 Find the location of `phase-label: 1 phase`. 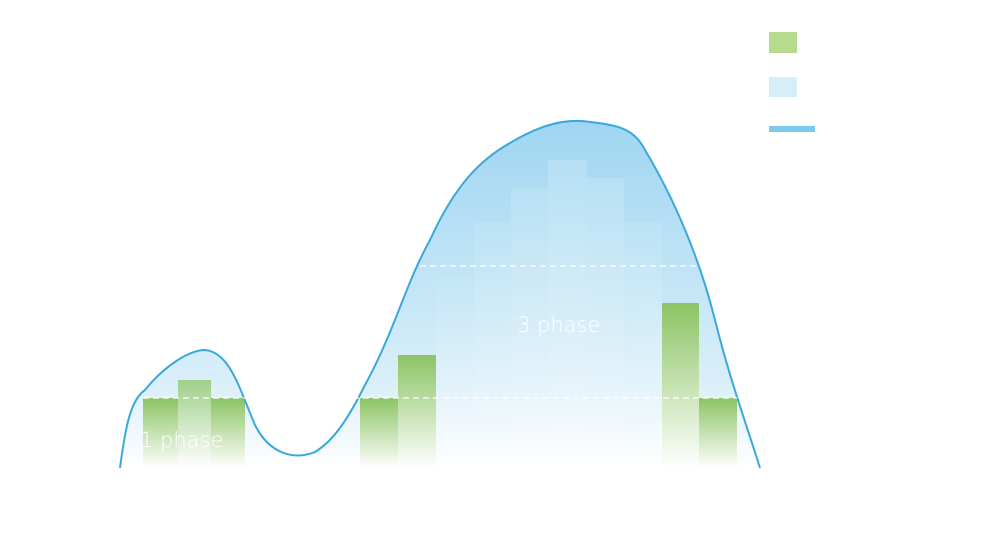

phase-label: 1 phase is located at coordinates (181, 440).